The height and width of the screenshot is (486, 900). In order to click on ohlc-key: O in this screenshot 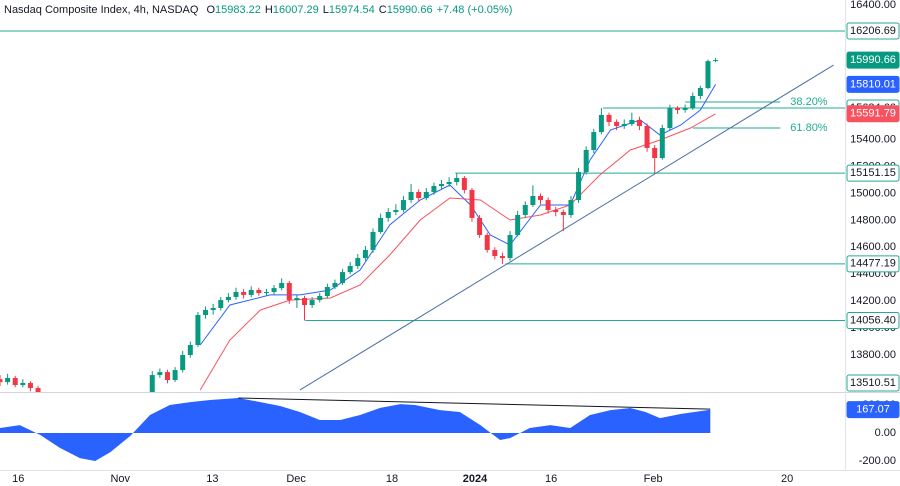, I will do `click(210, 10)`.